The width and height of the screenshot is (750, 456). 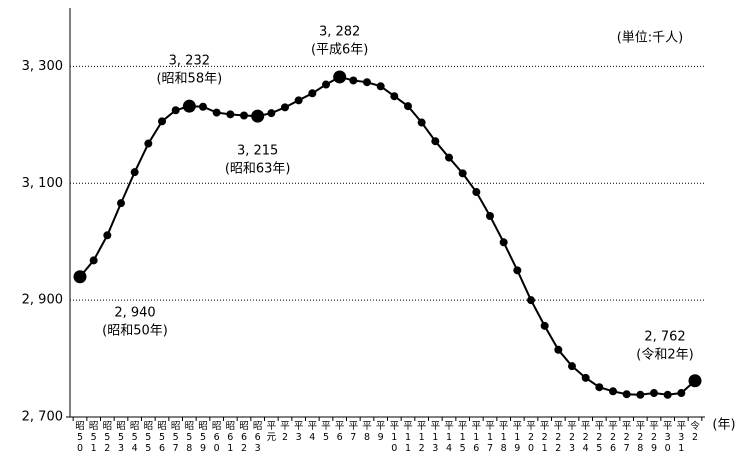 What do you see at coordinates (134, 312) in the screenshot?
I see `value-label: 2, 940` at bounding box center [134, 312].